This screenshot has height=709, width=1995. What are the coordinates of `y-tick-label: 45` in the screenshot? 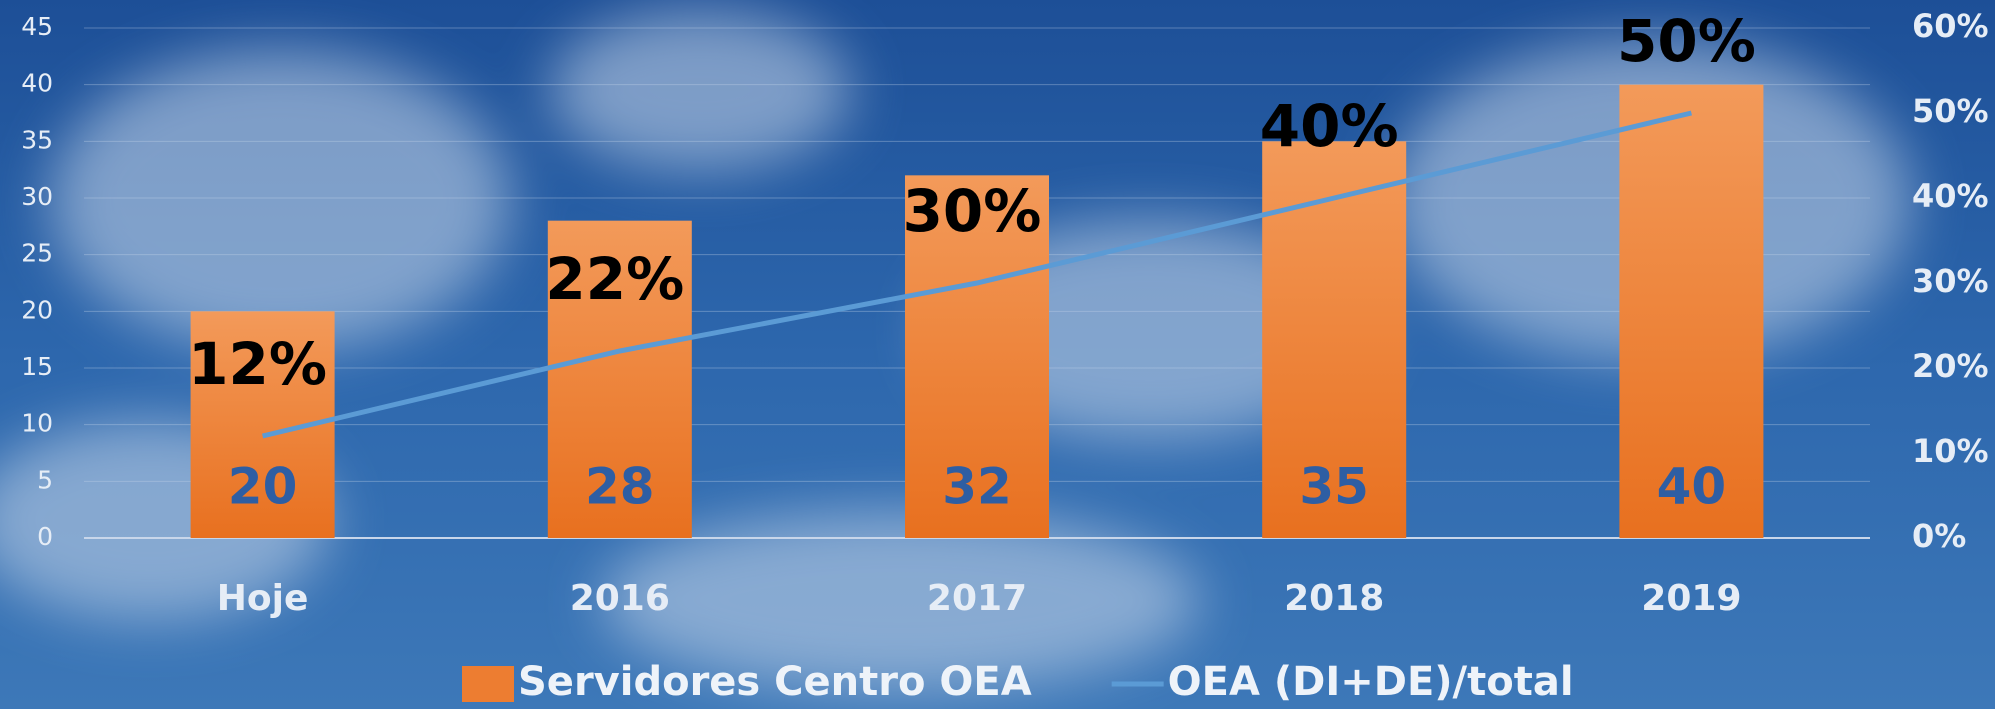 It's located at (37, 26).